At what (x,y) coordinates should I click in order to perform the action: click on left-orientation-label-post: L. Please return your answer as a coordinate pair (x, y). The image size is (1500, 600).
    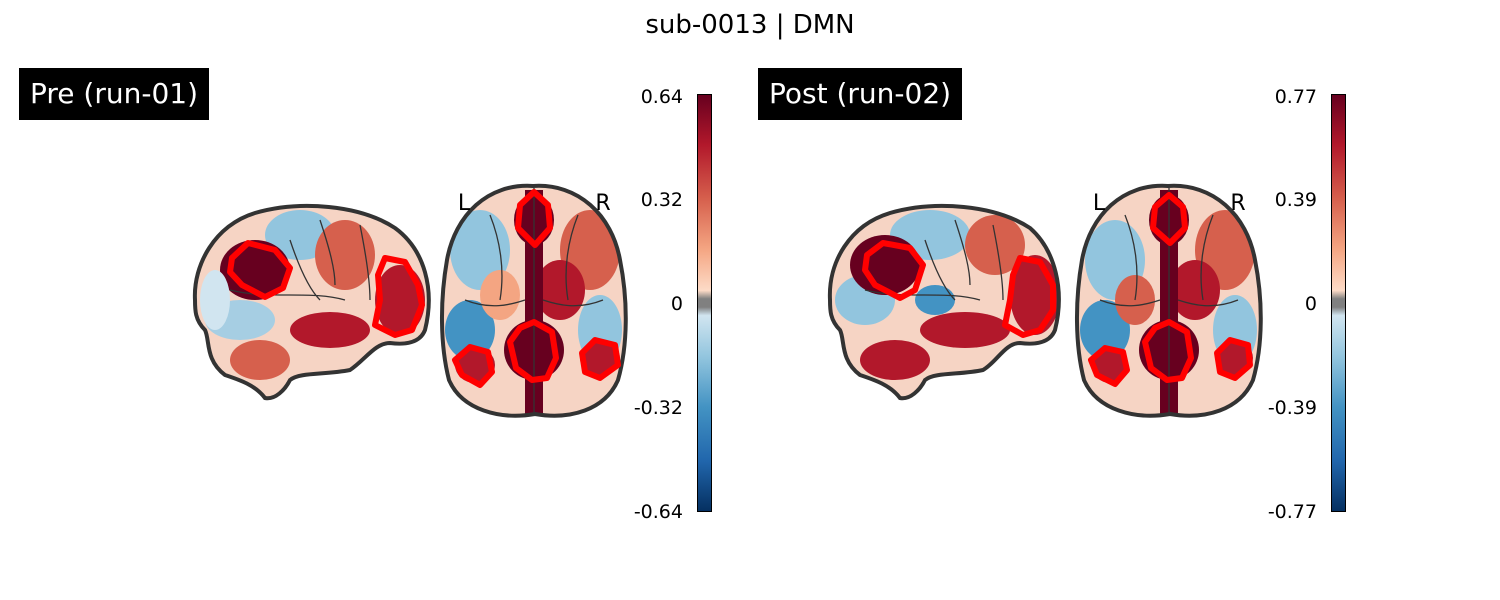
    Looking at the image, I should click on (1099, 203).